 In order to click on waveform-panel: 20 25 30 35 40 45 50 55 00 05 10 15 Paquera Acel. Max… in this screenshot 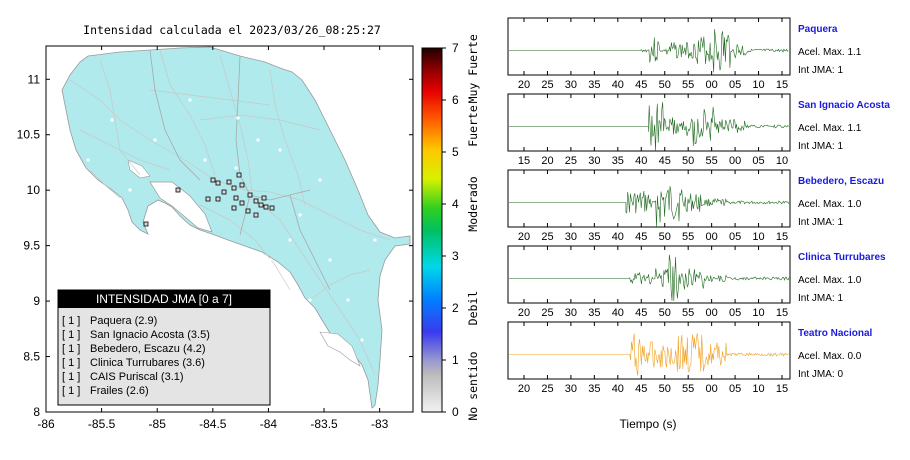, I will do `click(684, 54)`.